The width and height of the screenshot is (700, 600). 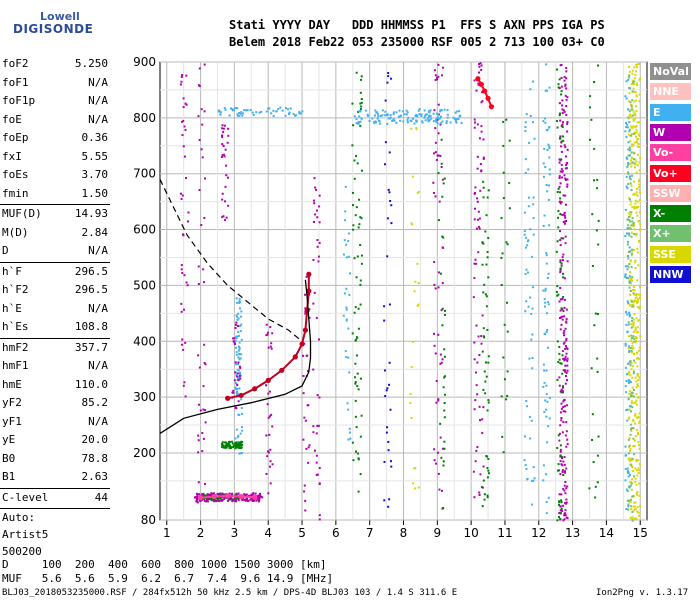 I want to click on y-tick-label: 800, so click(x=144, y=118).